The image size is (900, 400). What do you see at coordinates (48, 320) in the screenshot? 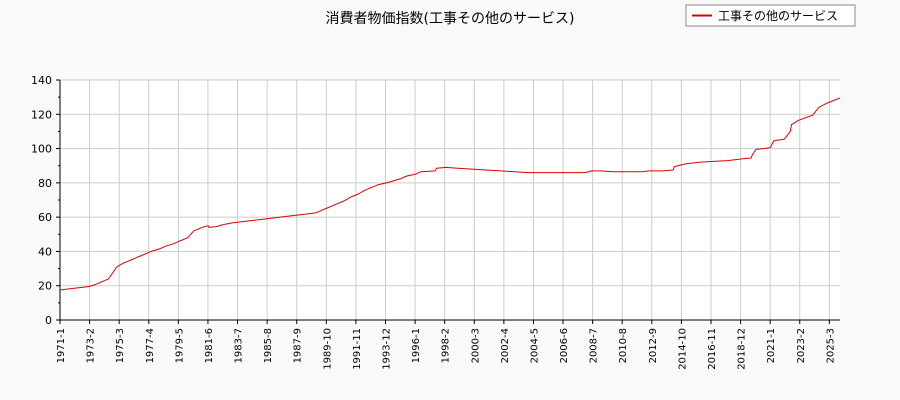
I see `y-tick-label: 0` at bounding box center [48, 320].